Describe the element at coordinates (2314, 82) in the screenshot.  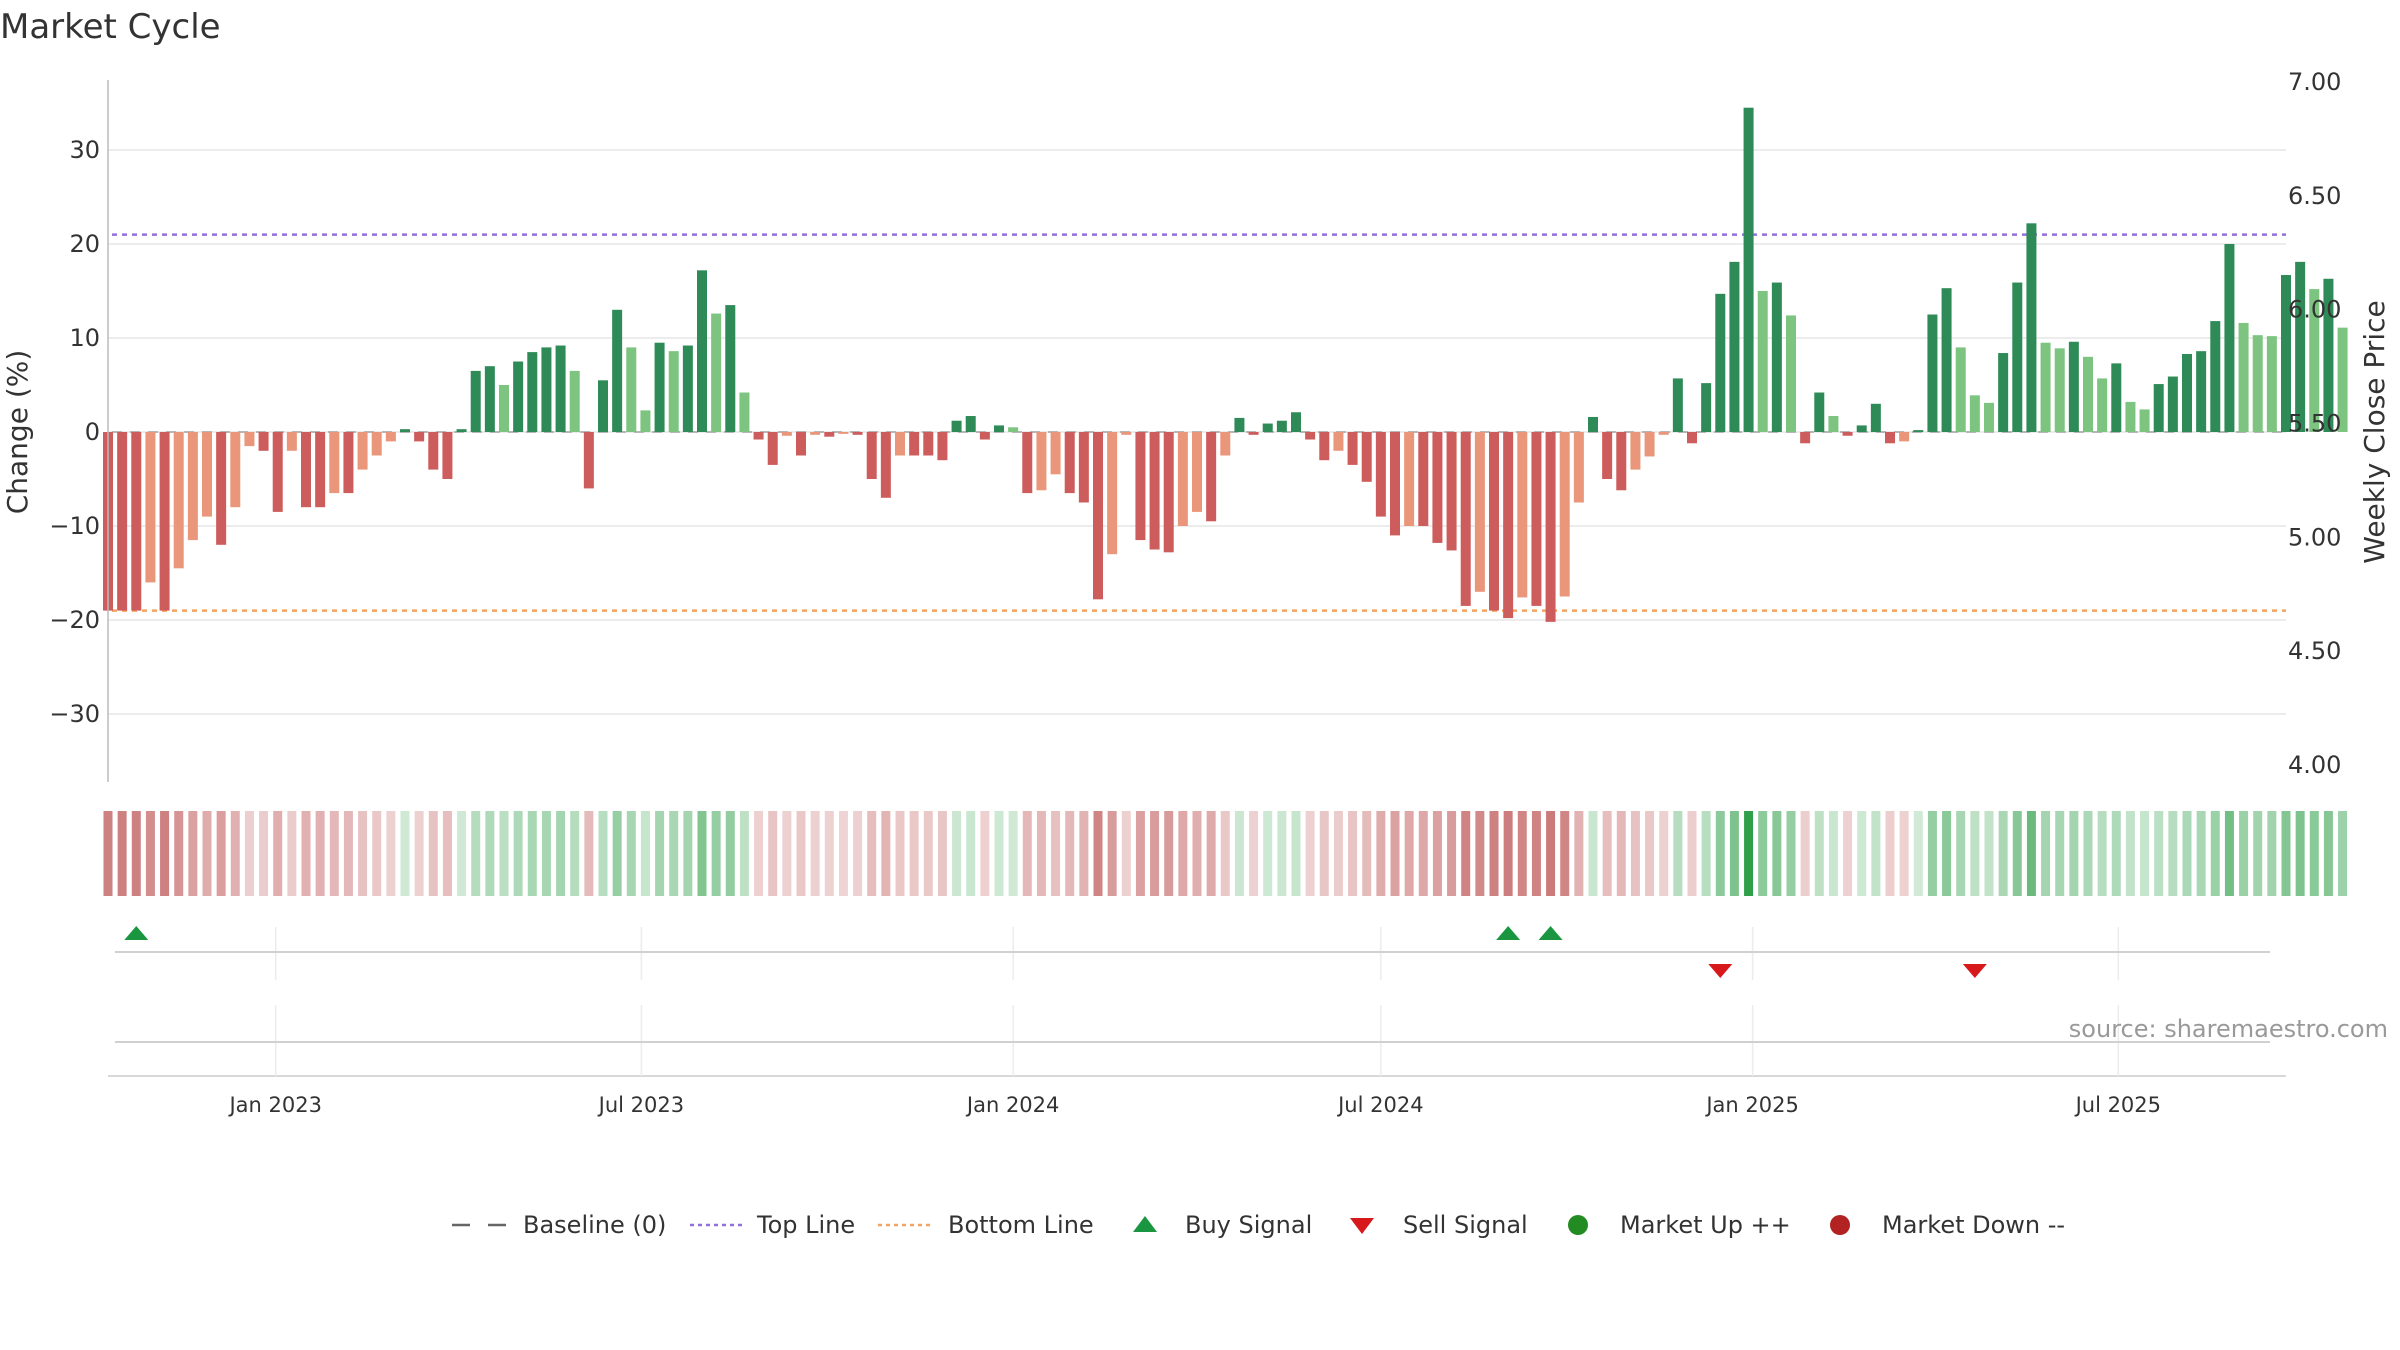
I see `y-right-tick-label: 7.00` at that location.